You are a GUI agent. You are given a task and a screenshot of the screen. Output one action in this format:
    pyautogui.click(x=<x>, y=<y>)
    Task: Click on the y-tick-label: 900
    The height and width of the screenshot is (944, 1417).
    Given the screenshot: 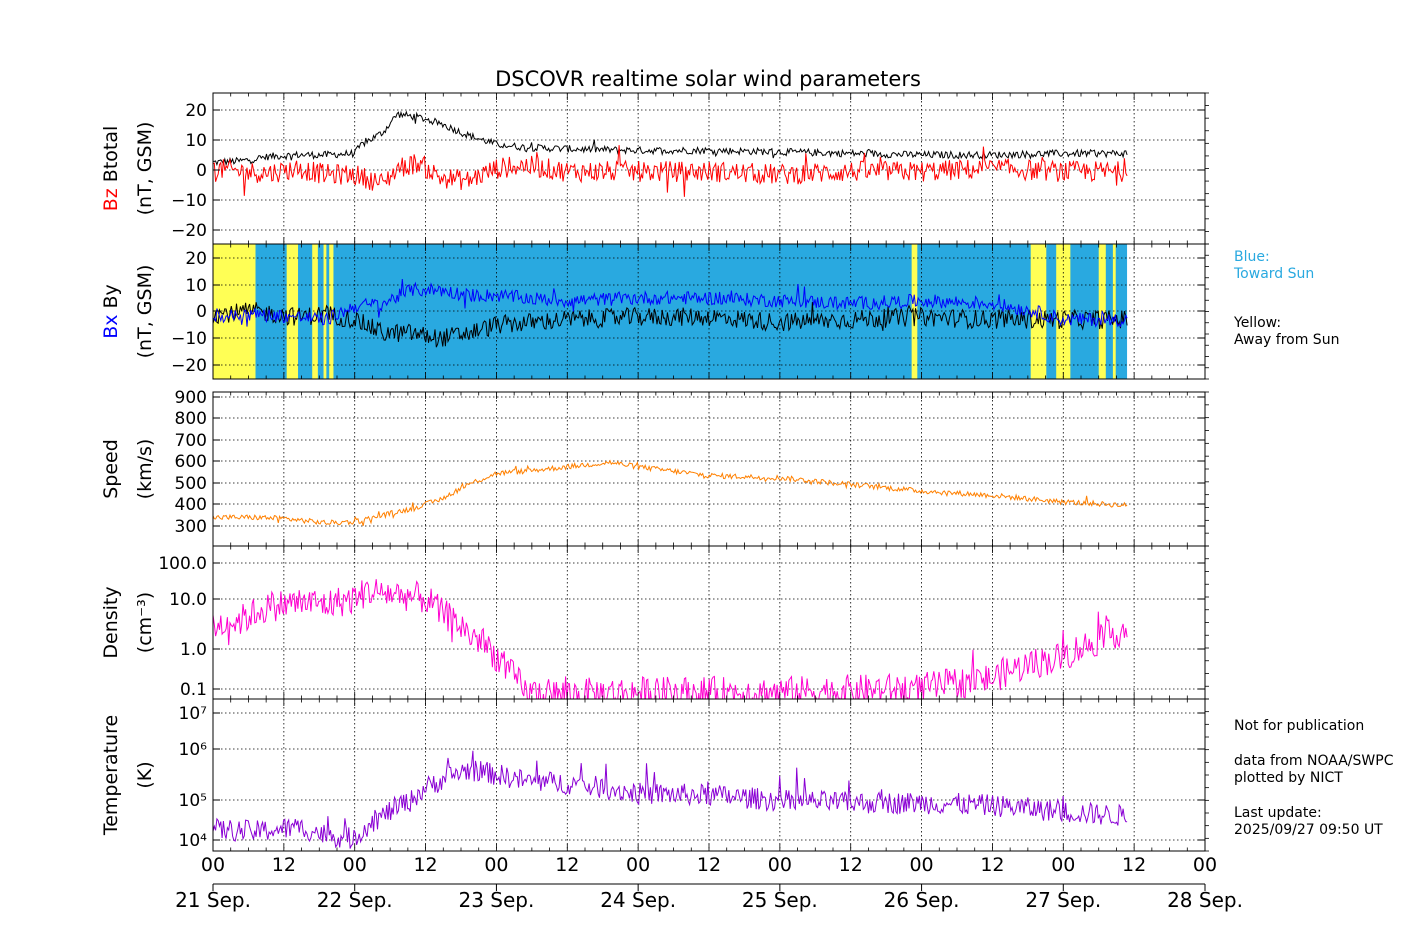 What is the action you would take?
    pyautogui.click(x=191, y=398)
    